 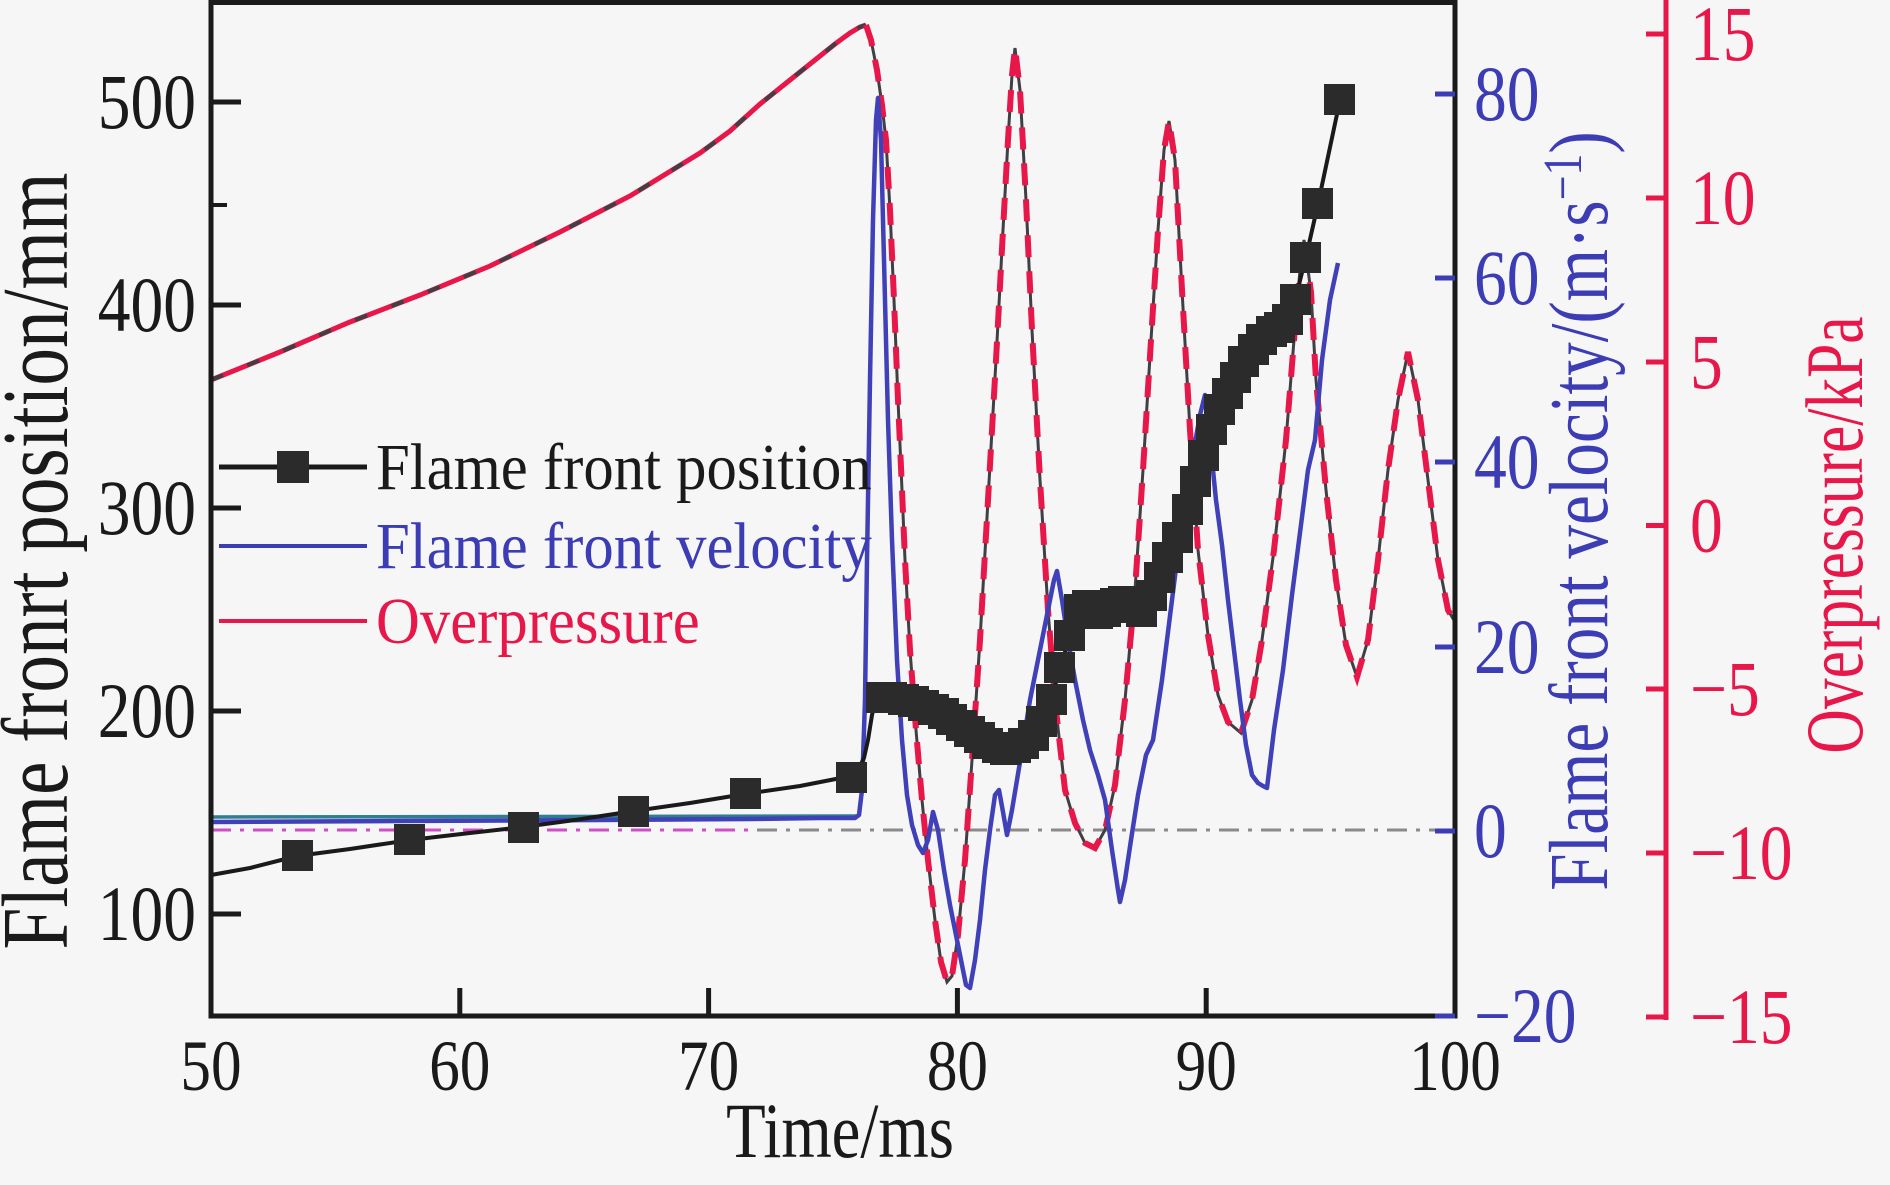 What do you see at coordinates (1741, 1017) in the screenshot?
I see `svg-text: −15` at bounding box center [1741, 1017].